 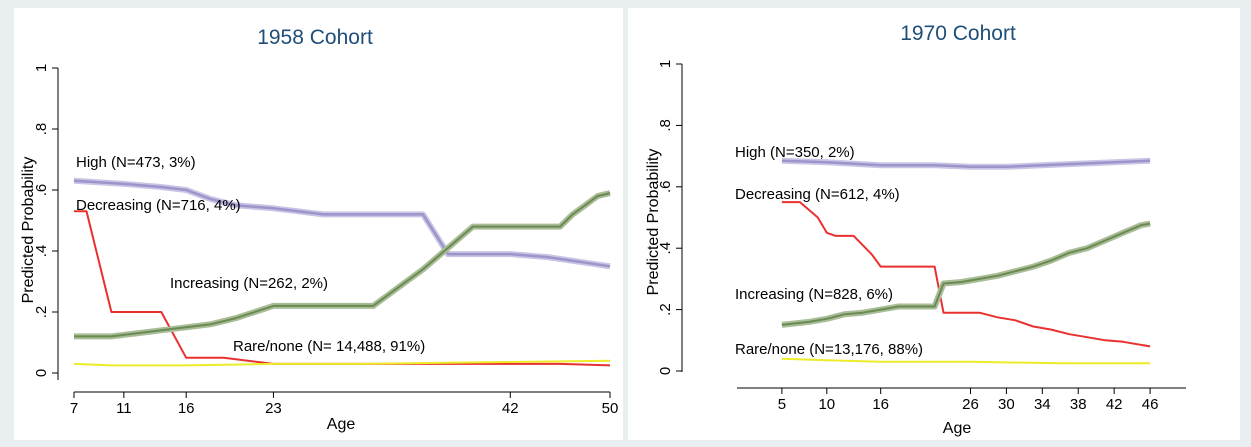 I want to click on annotation-rare: Rare/none (N= 14,488, 91%), so click(x=329, y=346).